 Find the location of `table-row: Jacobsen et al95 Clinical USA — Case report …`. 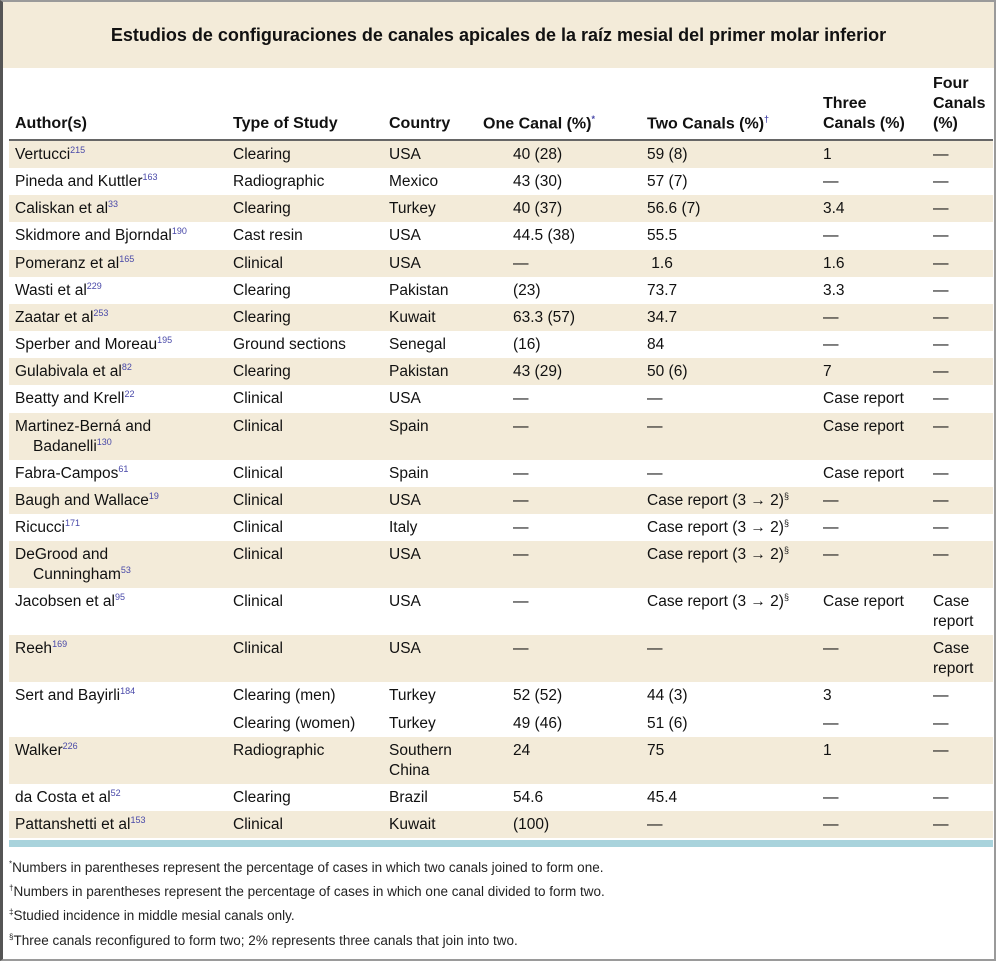

table-row: Jacobsen et al95 Clinical USA — Case report … is located at coordinates (501, 611).